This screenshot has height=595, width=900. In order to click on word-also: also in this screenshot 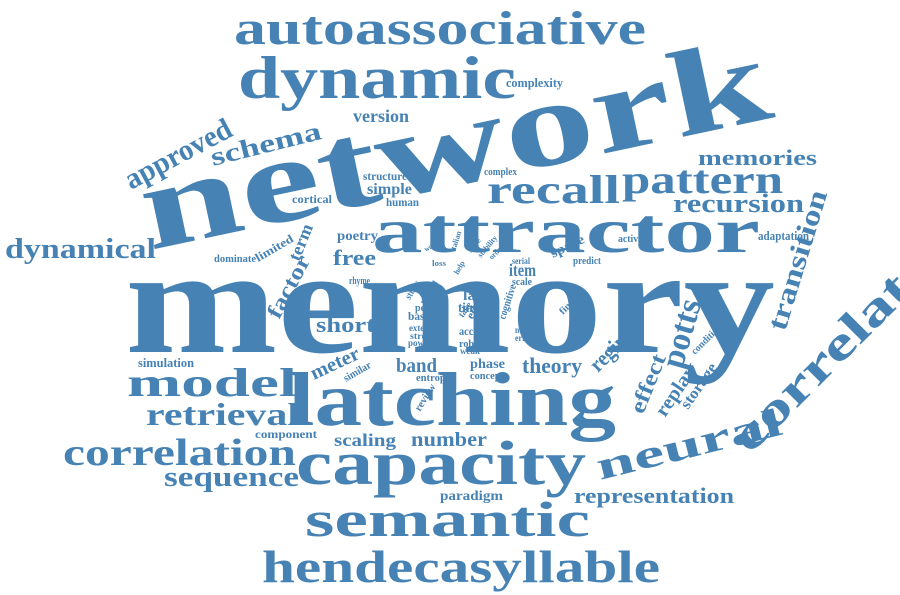, I will do `click(428, 300)`.